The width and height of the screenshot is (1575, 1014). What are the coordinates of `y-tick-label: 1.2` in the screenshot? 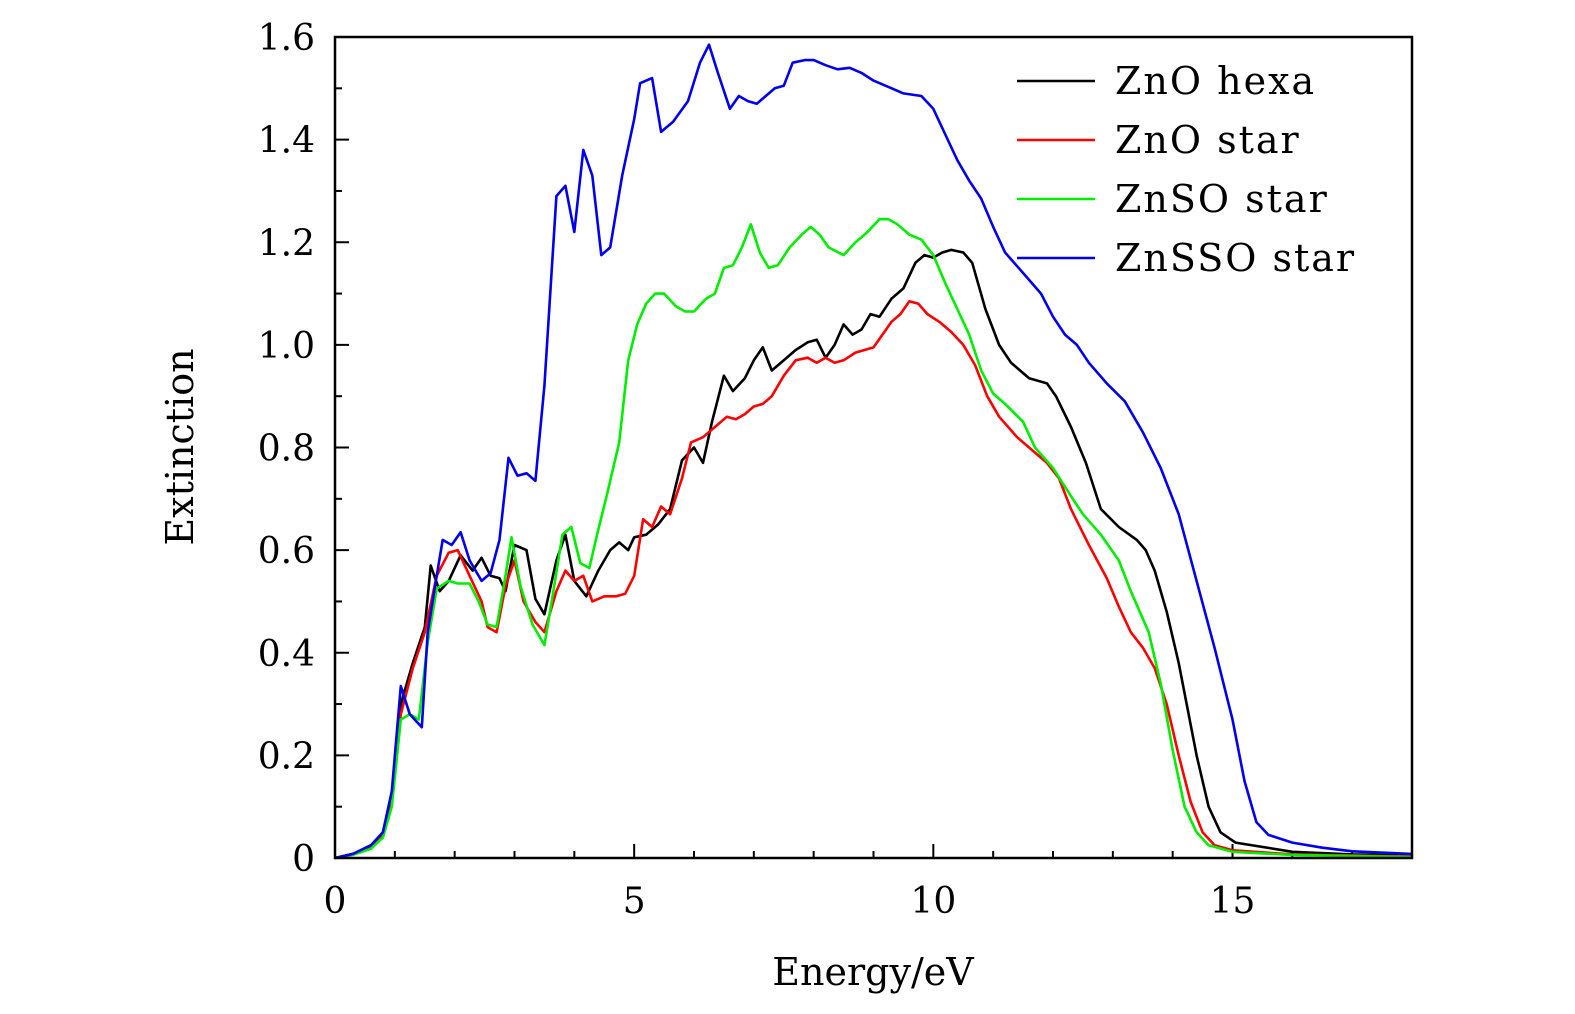 It's located at (286, 243).